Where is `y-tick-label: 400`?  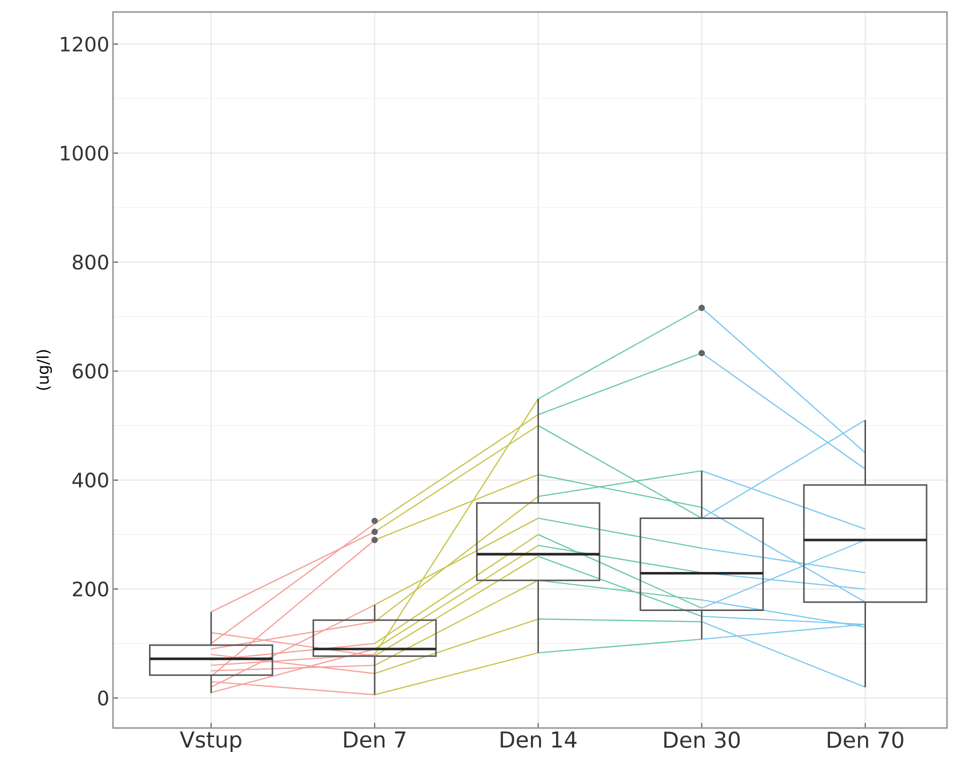 y-tick-label: 400 is located at coordinates (90, 480).